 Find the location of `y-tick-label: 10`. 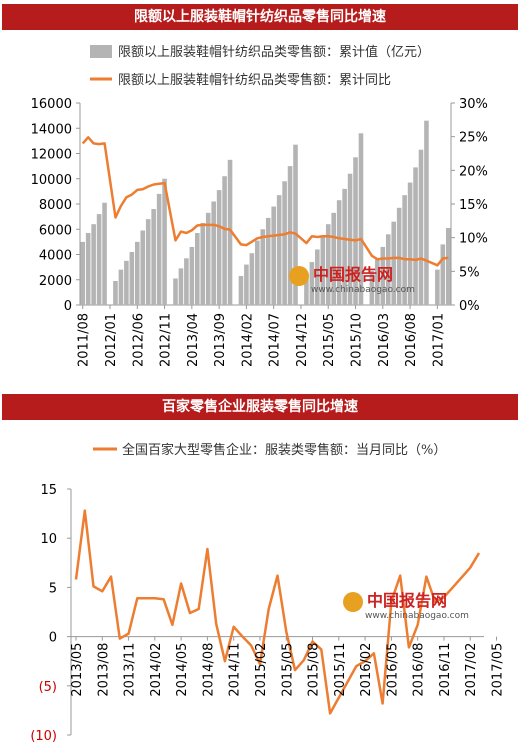

y-tick-label: 10 is located at coordinates (48, 539).